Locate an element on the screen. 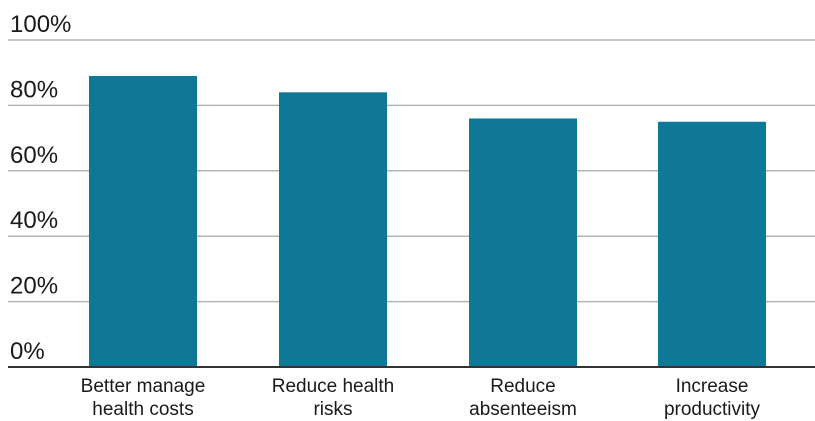 This screenshot has height=421, width=815. x-category-label-line: Reduce is located at coordinates (523, 386).